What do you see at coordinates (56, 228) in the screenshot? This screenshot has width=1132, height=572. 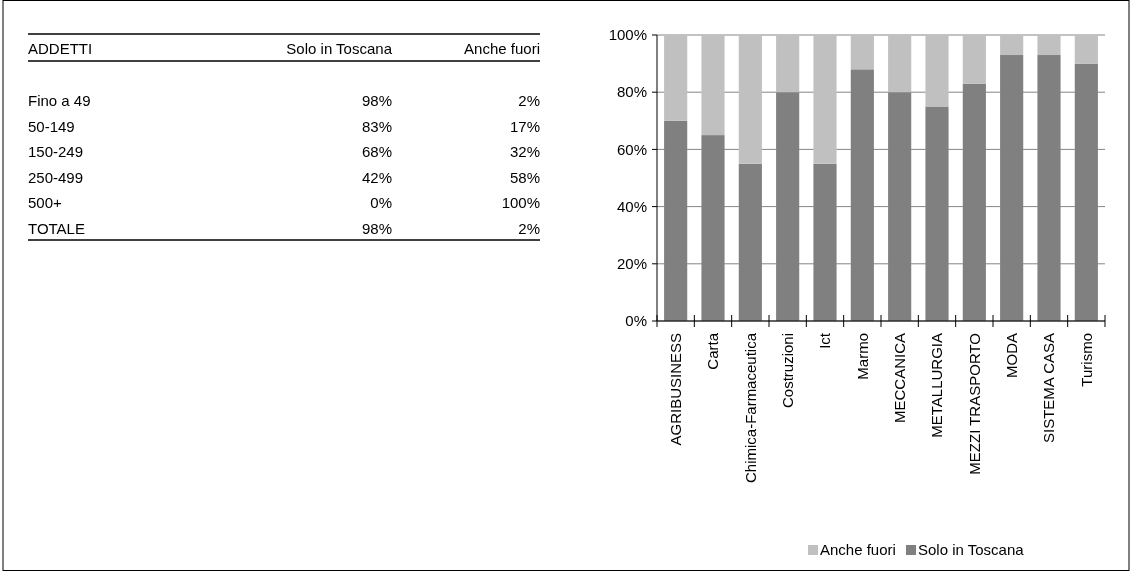 I see `category-label: TOTALE` at bounding box center [56, 228].